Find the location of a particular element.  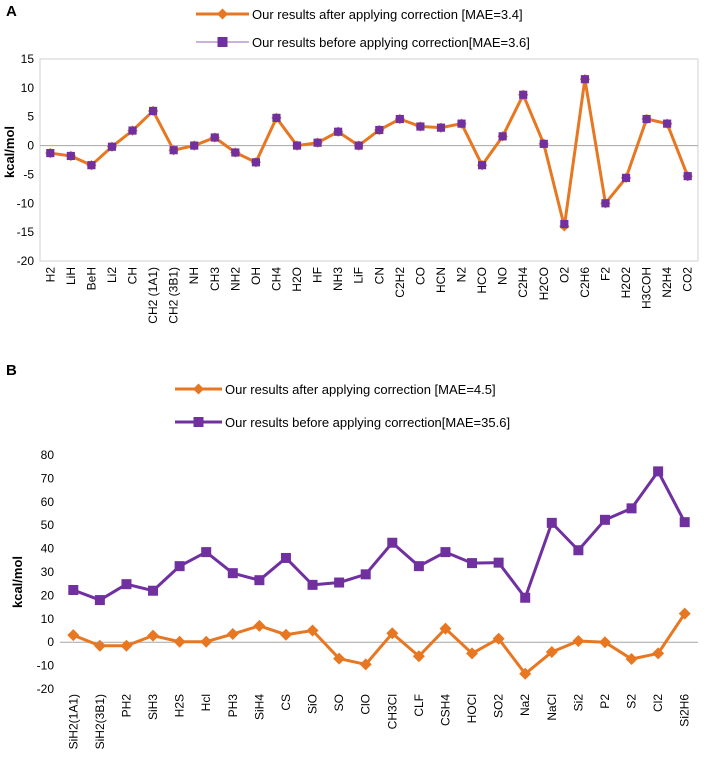

panel-b-x-tick-label: Hcl is located at coordinates (206, 702).